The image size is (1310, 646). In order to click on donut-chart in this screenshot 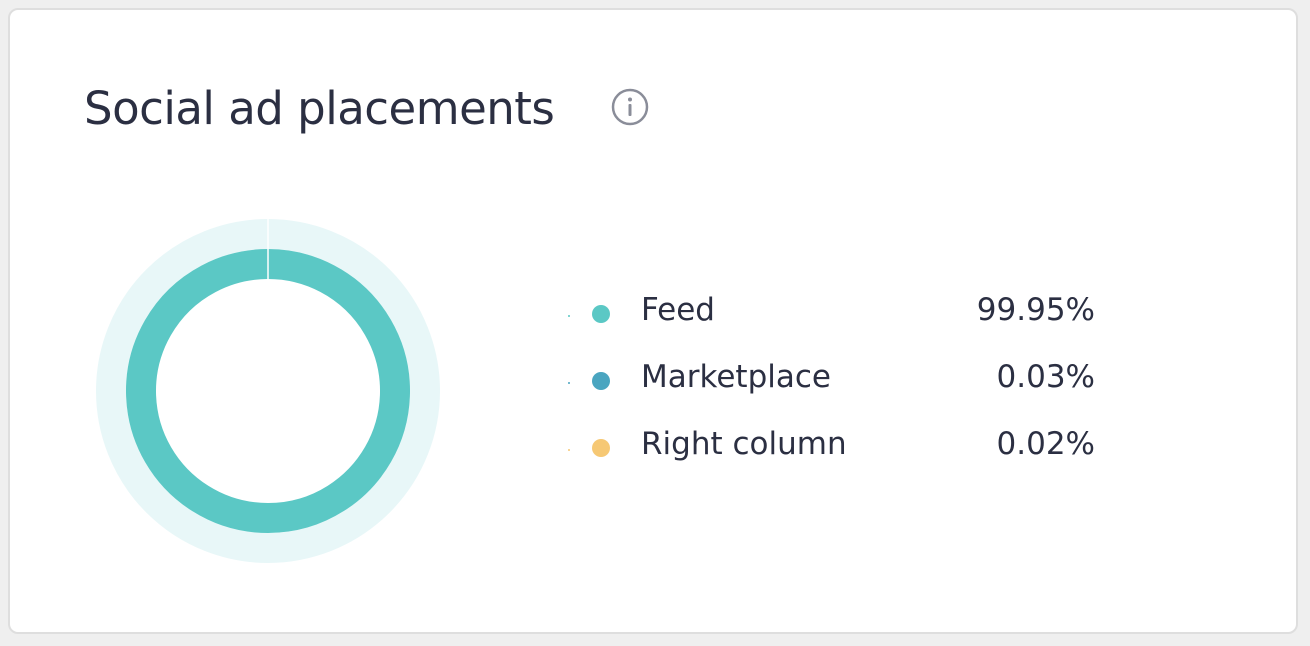, I will do `click(268, 391)`.